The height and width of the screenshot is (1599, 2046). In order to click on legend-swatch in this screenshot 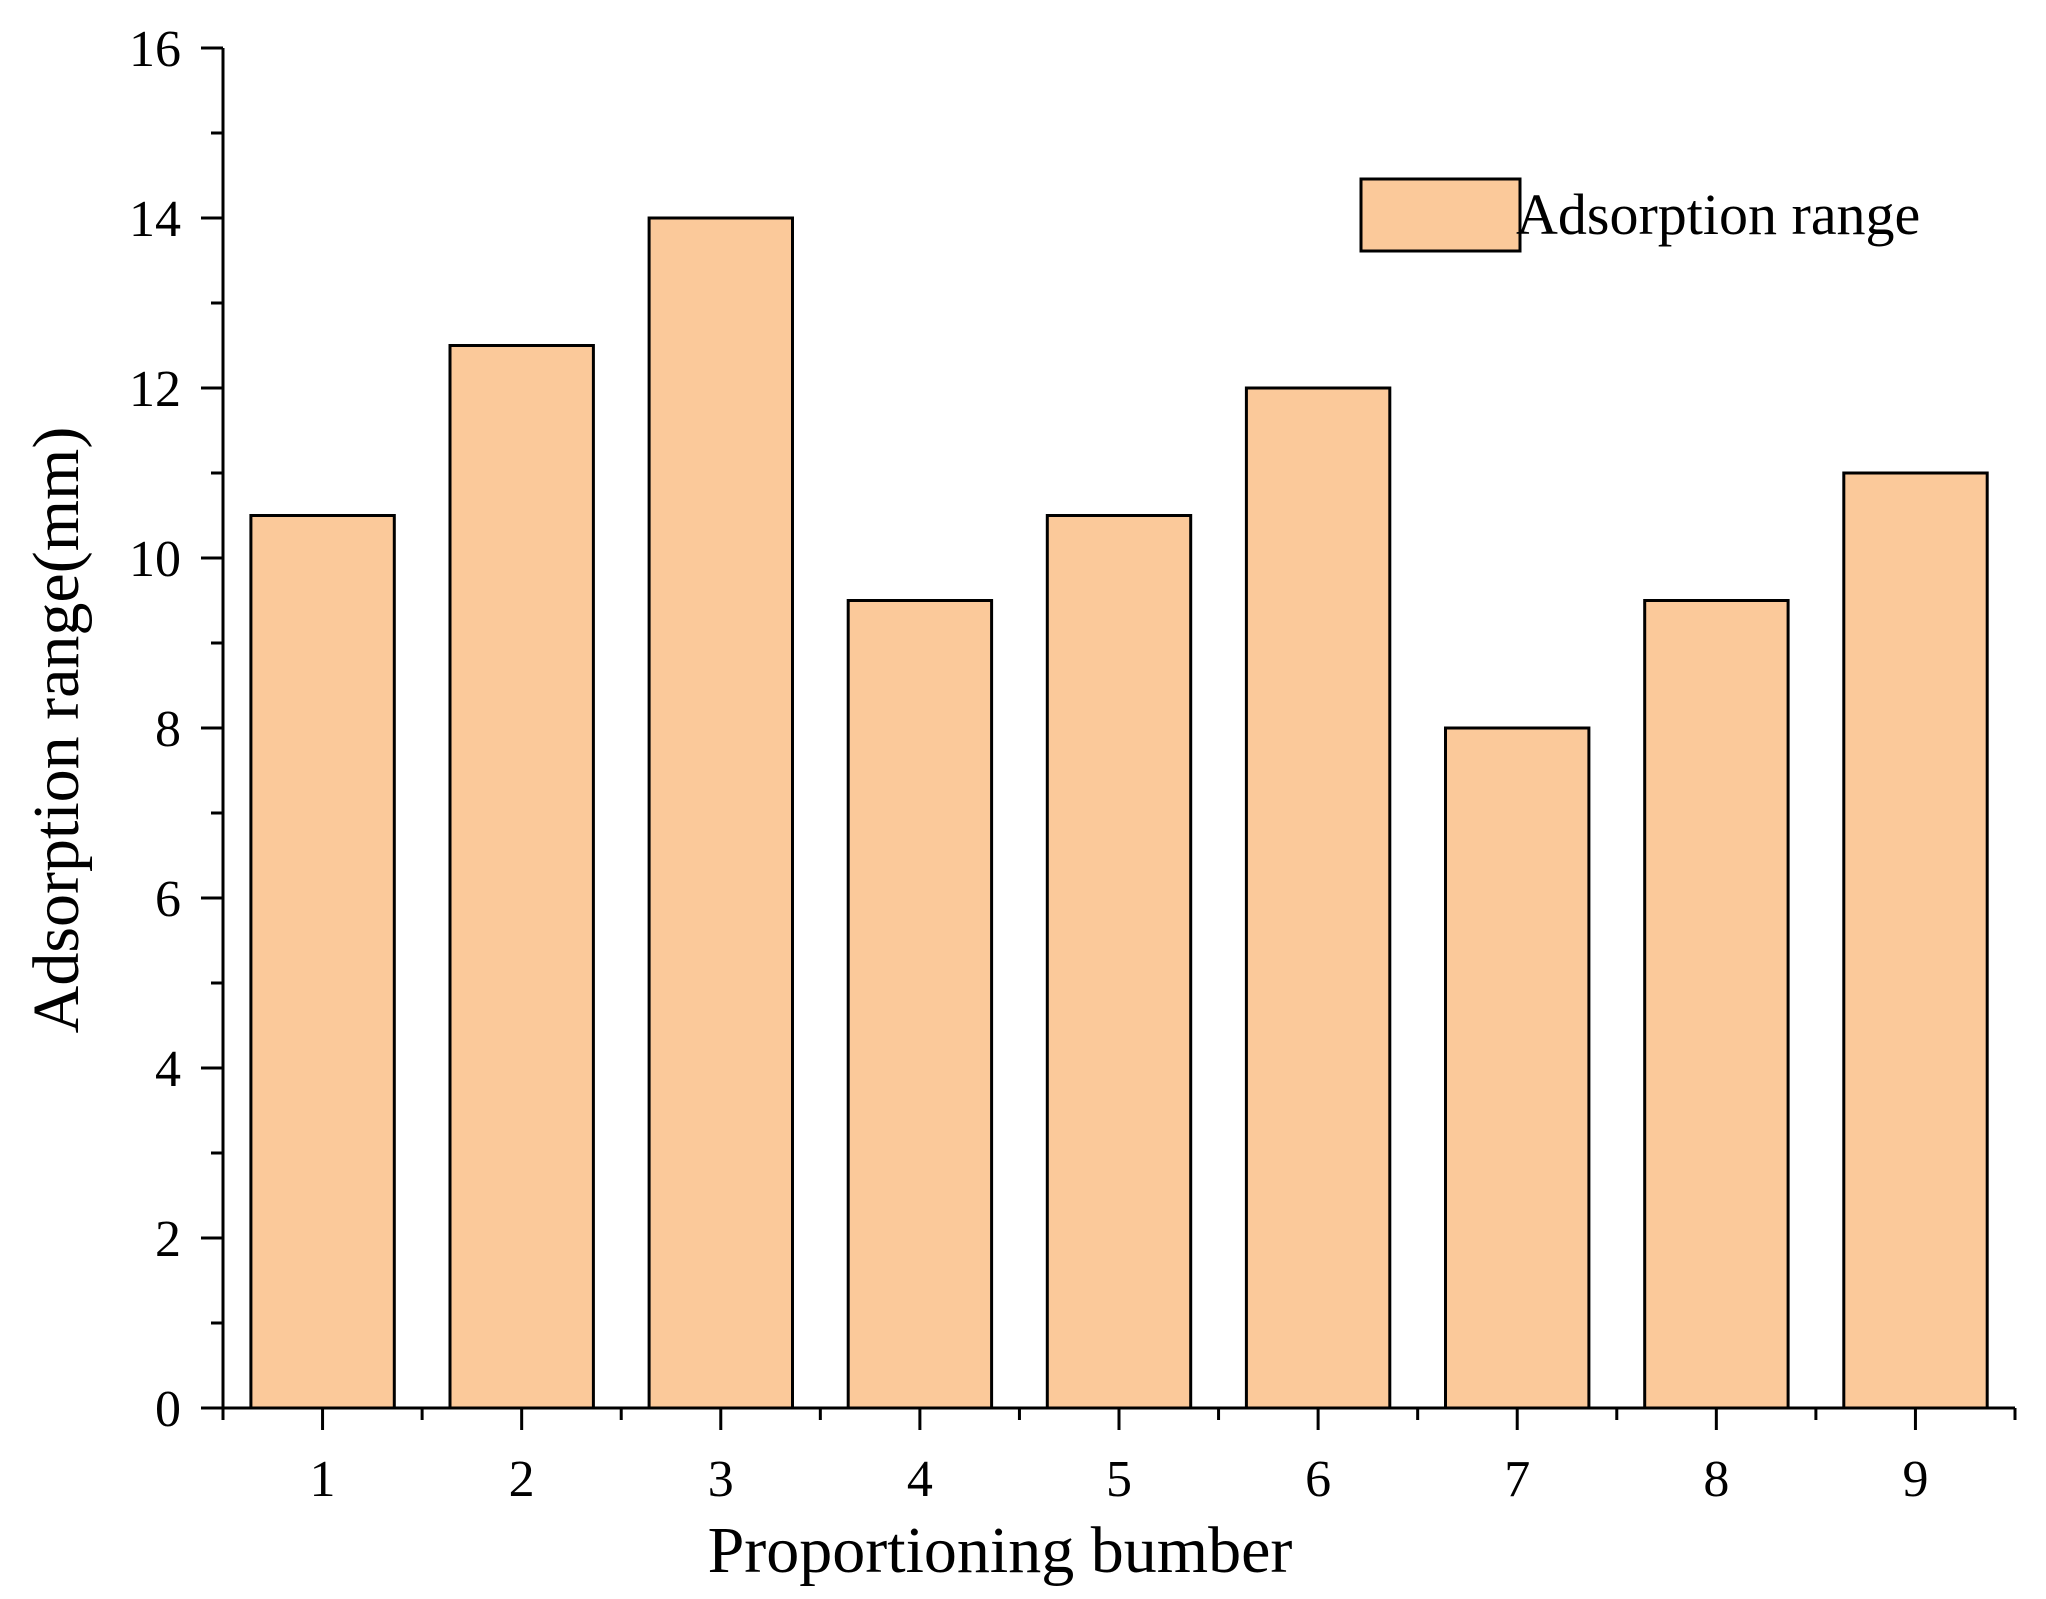, I will do `click(1440, 215)`.